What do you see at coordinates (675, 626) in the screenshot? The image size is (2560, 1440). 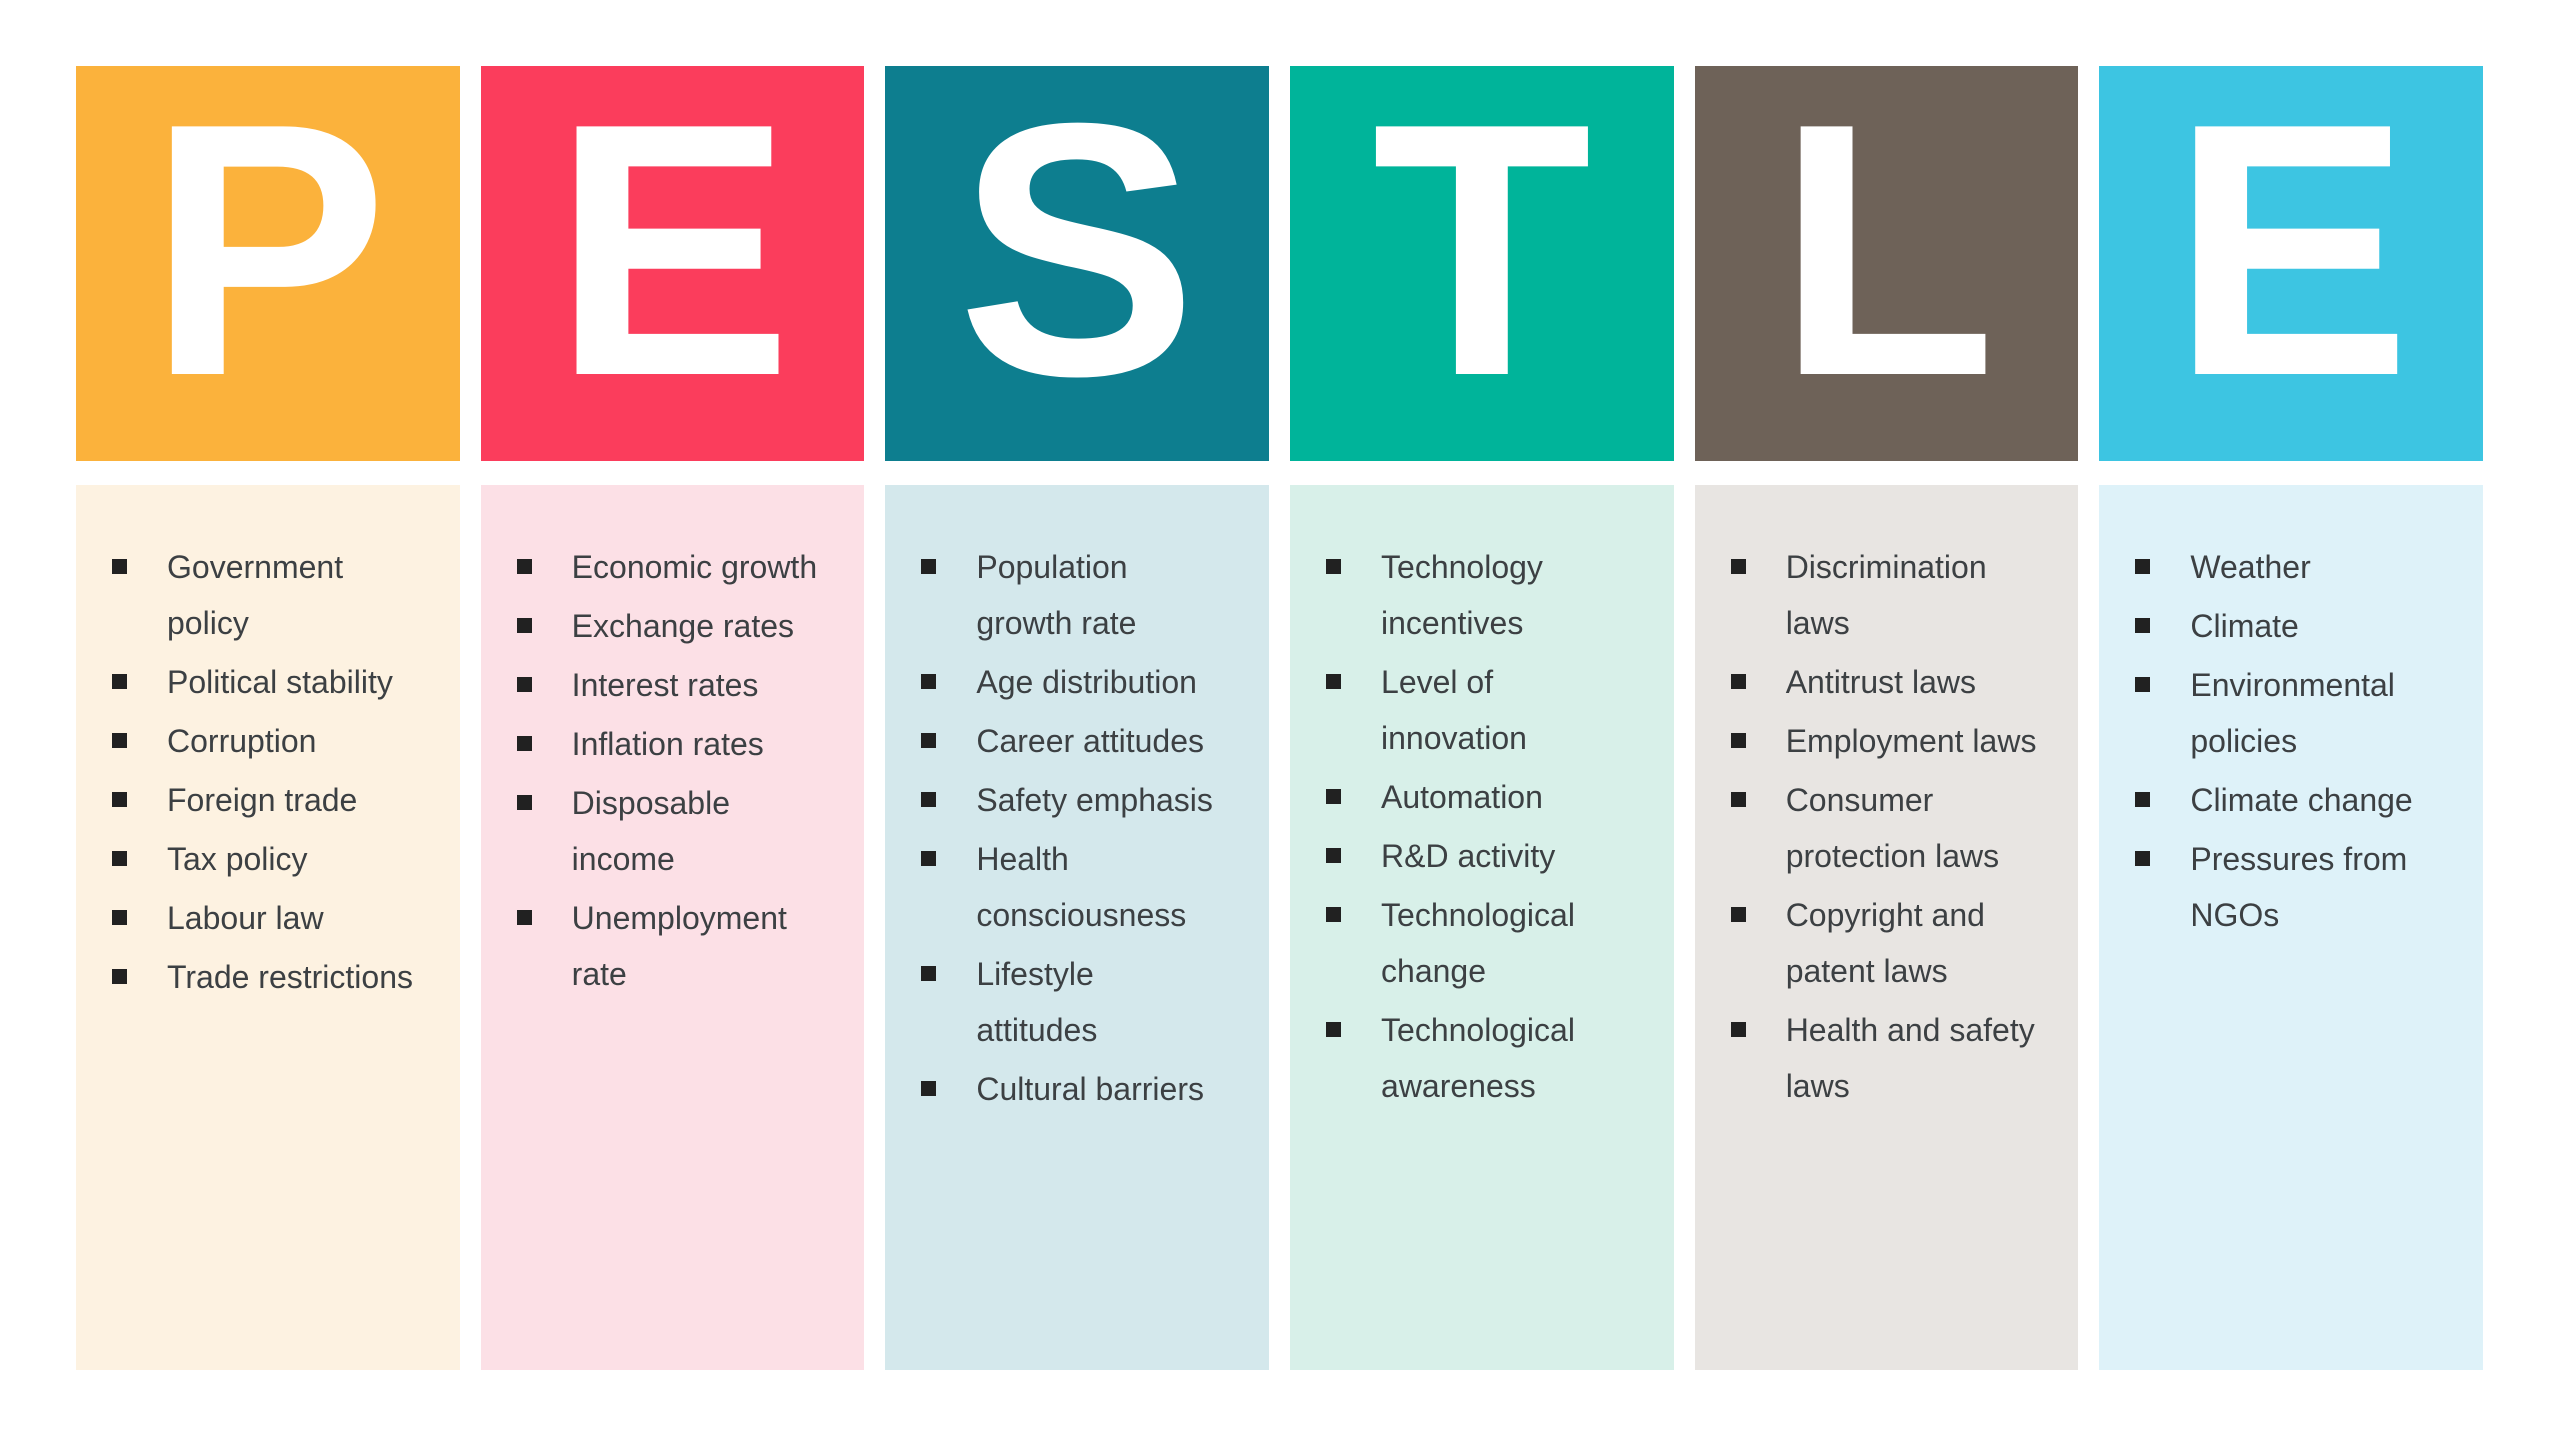 I see `factor-item: Exchange rates` at bounding box center [675, 626].